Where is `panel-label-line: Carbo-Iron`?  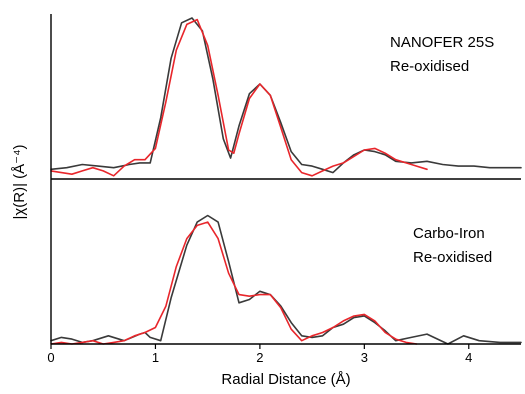 panel-label-line: Carbo-Iron is located at coordinates (449, 233).